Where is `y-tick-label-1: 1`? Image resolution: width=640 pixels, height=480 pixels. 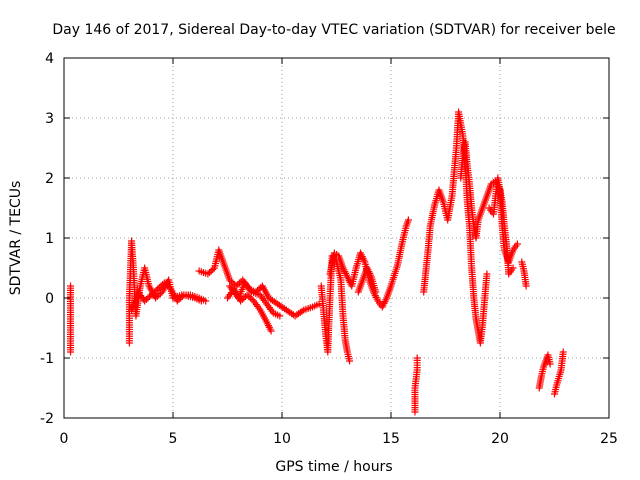 y-tick-label-1: 1 is located at coordinates (49, 239).